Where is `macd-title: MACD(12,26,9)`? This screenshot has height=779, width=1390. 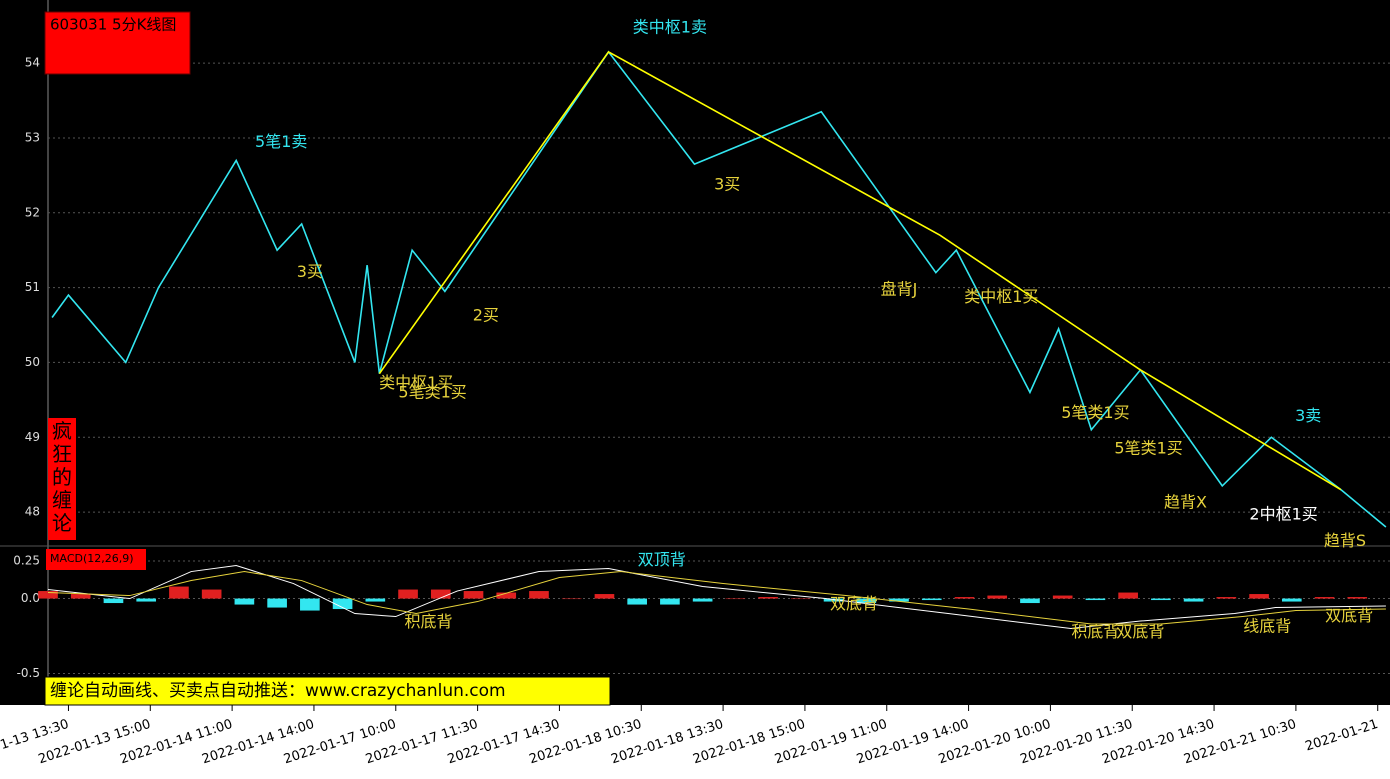
macd-title: MACD(12,26,9) is located at coordinates (92, 558).